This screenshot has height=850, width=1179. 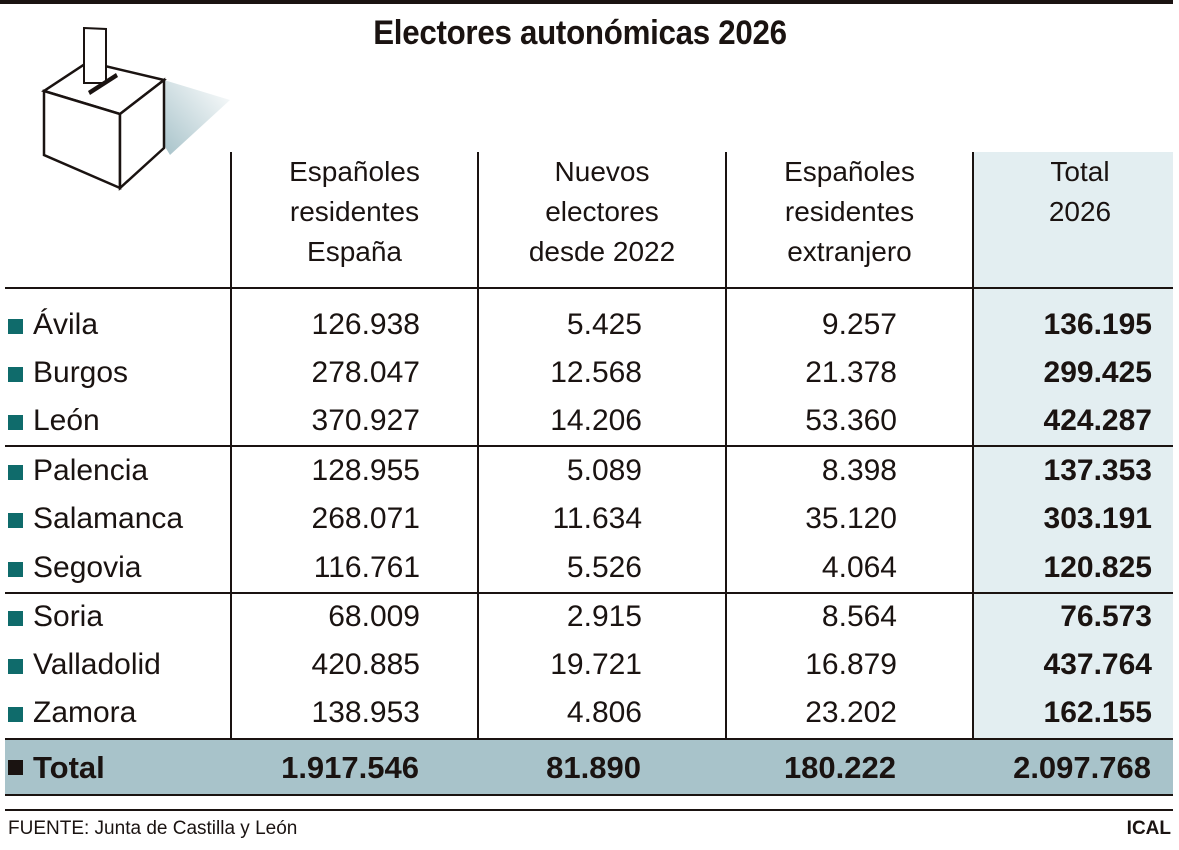 What do you see at coordinates (580, 33) in the screenshot?
I see `page-title: Electores autonómicas 2026` at bounding box center [580, 33].